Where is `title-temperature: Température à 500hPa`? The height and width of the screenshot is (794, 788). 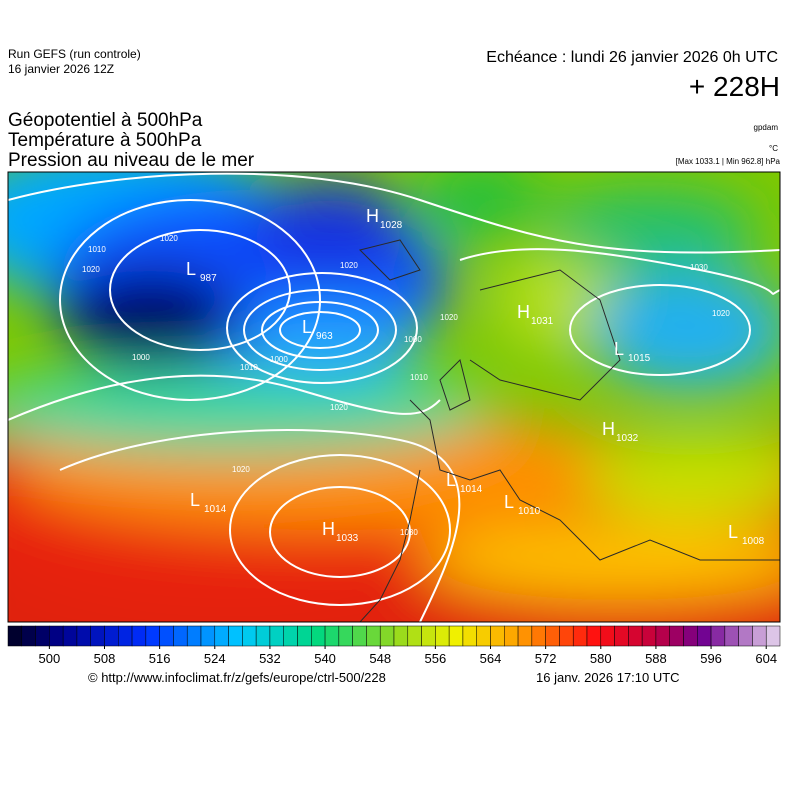 title-temperature: Température à 500hPa is located at coordinates (105, 140).